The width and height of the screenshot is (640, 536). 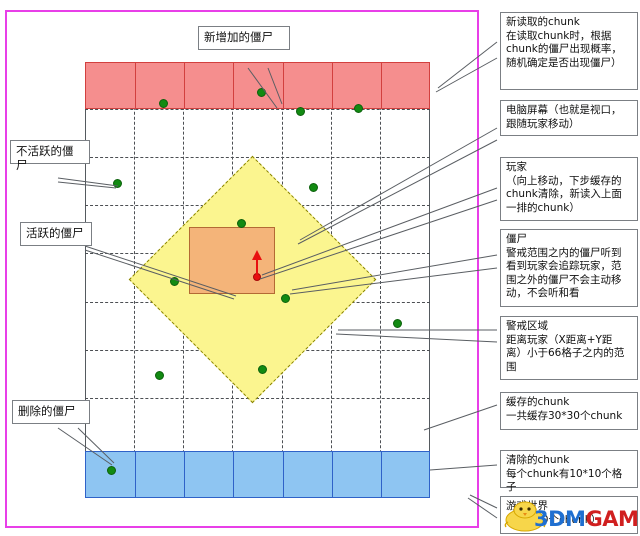 What do you see at coordinates (244, 38) in the screenshot?
I see `callout-new-zombie: 新增加的僵尸` at bounding box center [244, 38].